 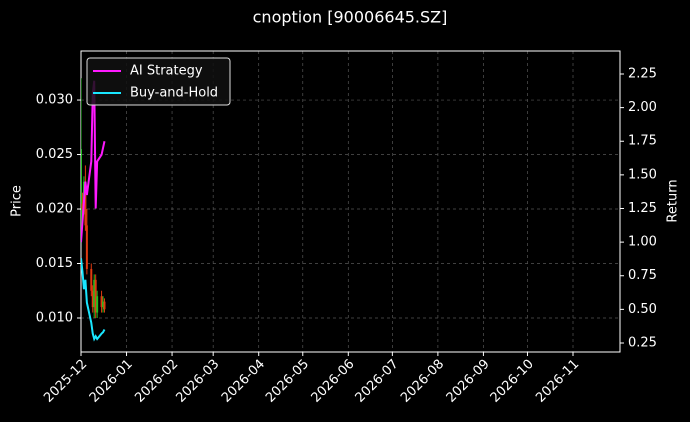 I want to click on y2-tick-label: 1.00, so click(x=642, y=242).